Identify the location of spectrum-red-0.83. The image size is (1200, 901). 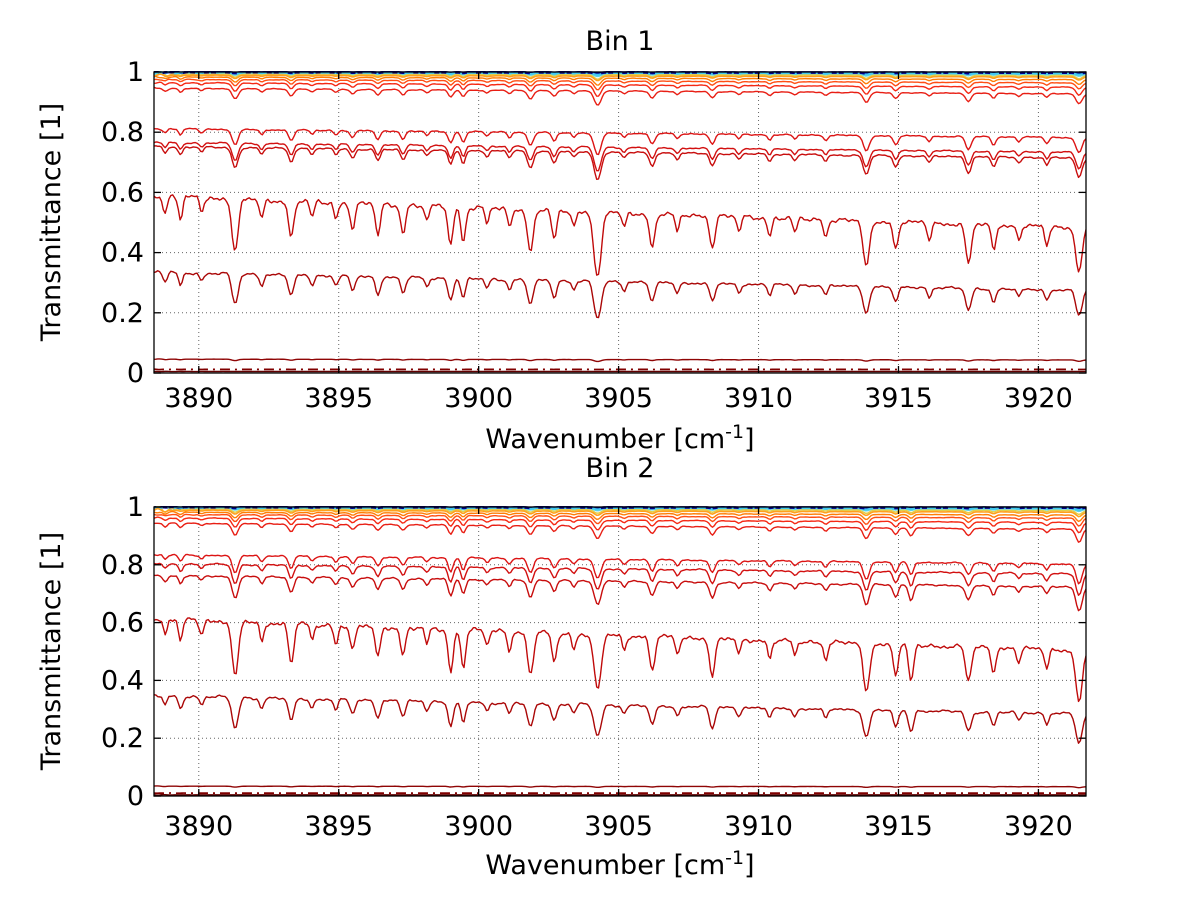
(620, 569).